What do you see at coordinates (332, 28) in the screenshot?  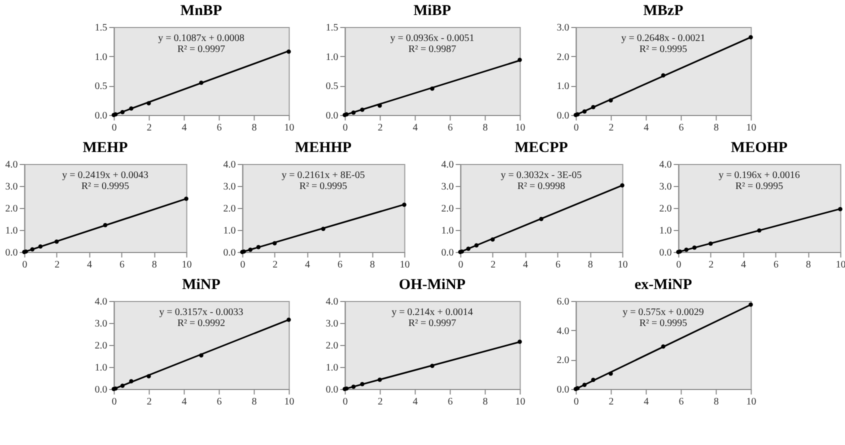 I see `y-tick-label: 1.5` at bounding box center [332, 28].